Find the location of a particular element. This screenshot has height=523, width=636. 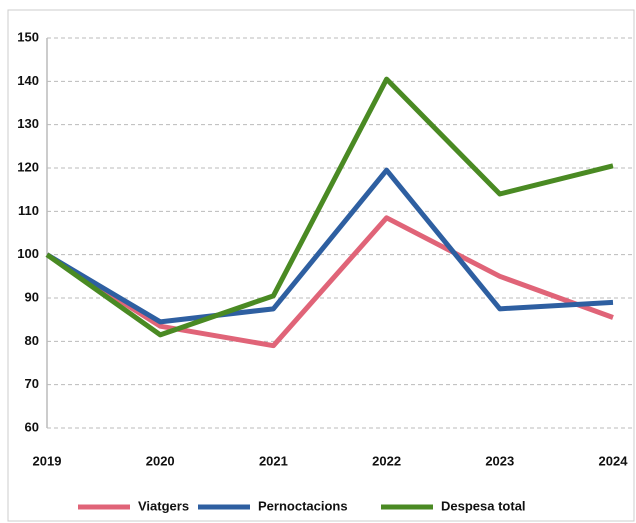

y-tick-label: 120 is located at coordinates (28, 166).